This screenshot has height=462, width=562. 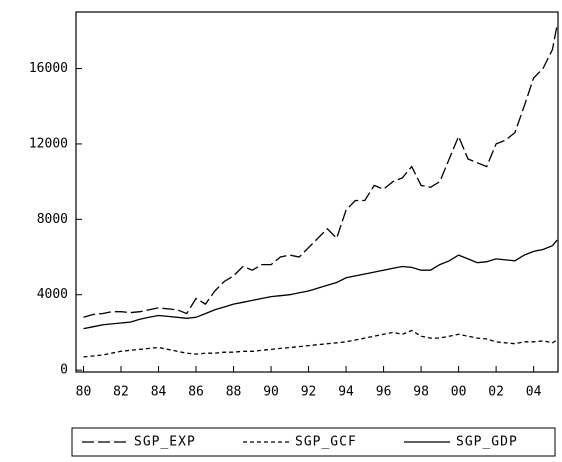 I want to click on x-tick-label: 90, so click(x=271, y=392).